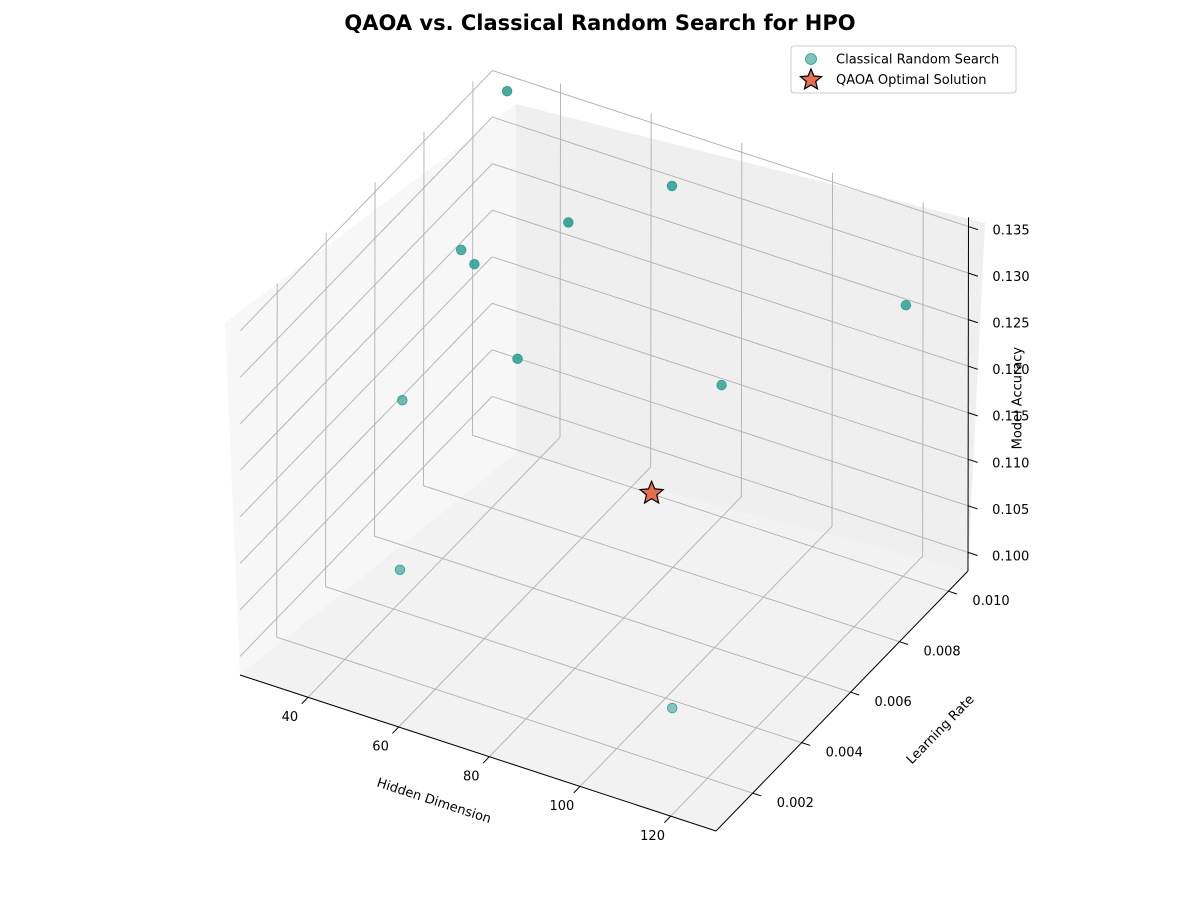 The height and width of the screenshot is (900, 1200). I want to click on z-axis-label: Model Accuracy, so click(1017, 398).